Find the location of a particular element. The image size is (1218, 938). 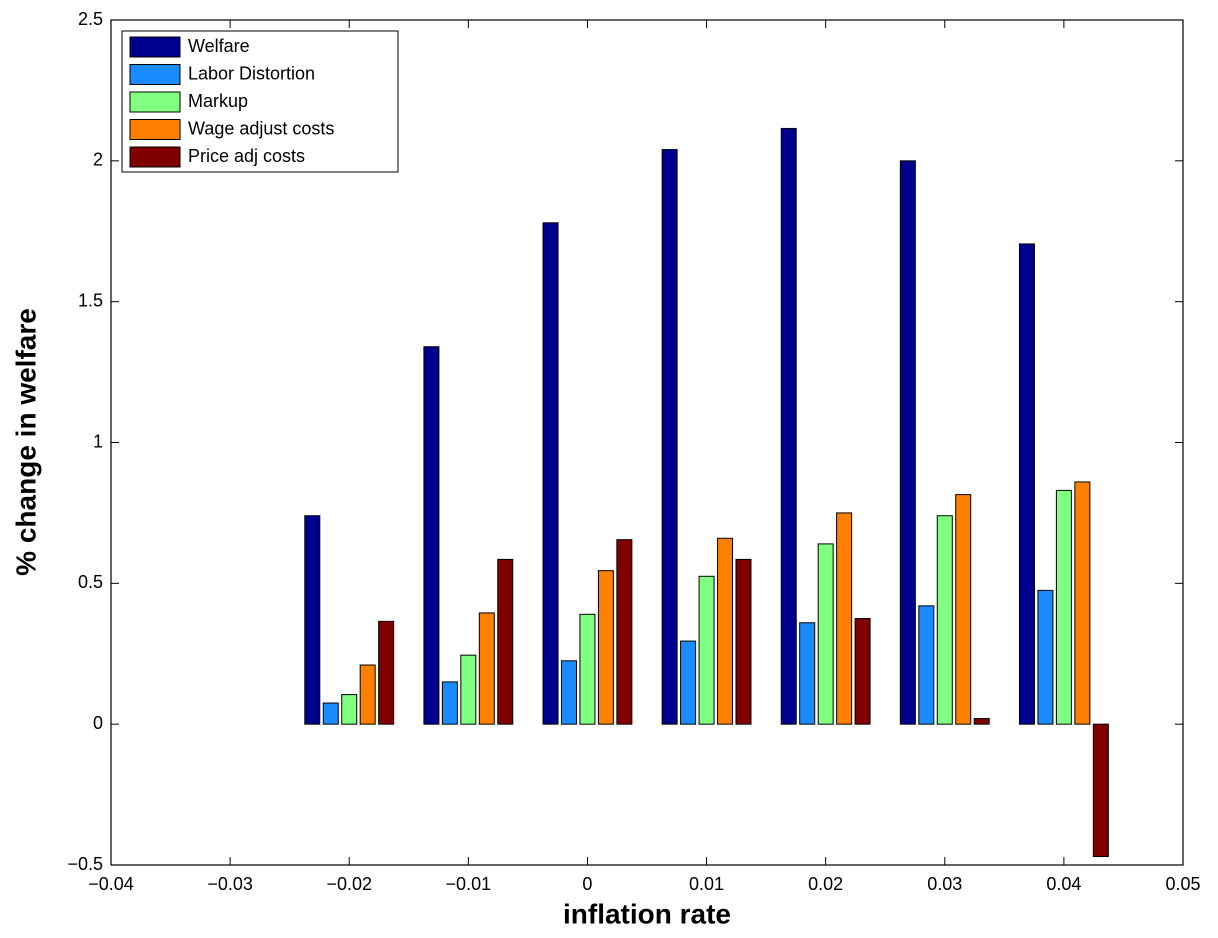

x-tick-label: 0.01 is located at coordinates (706, 884).